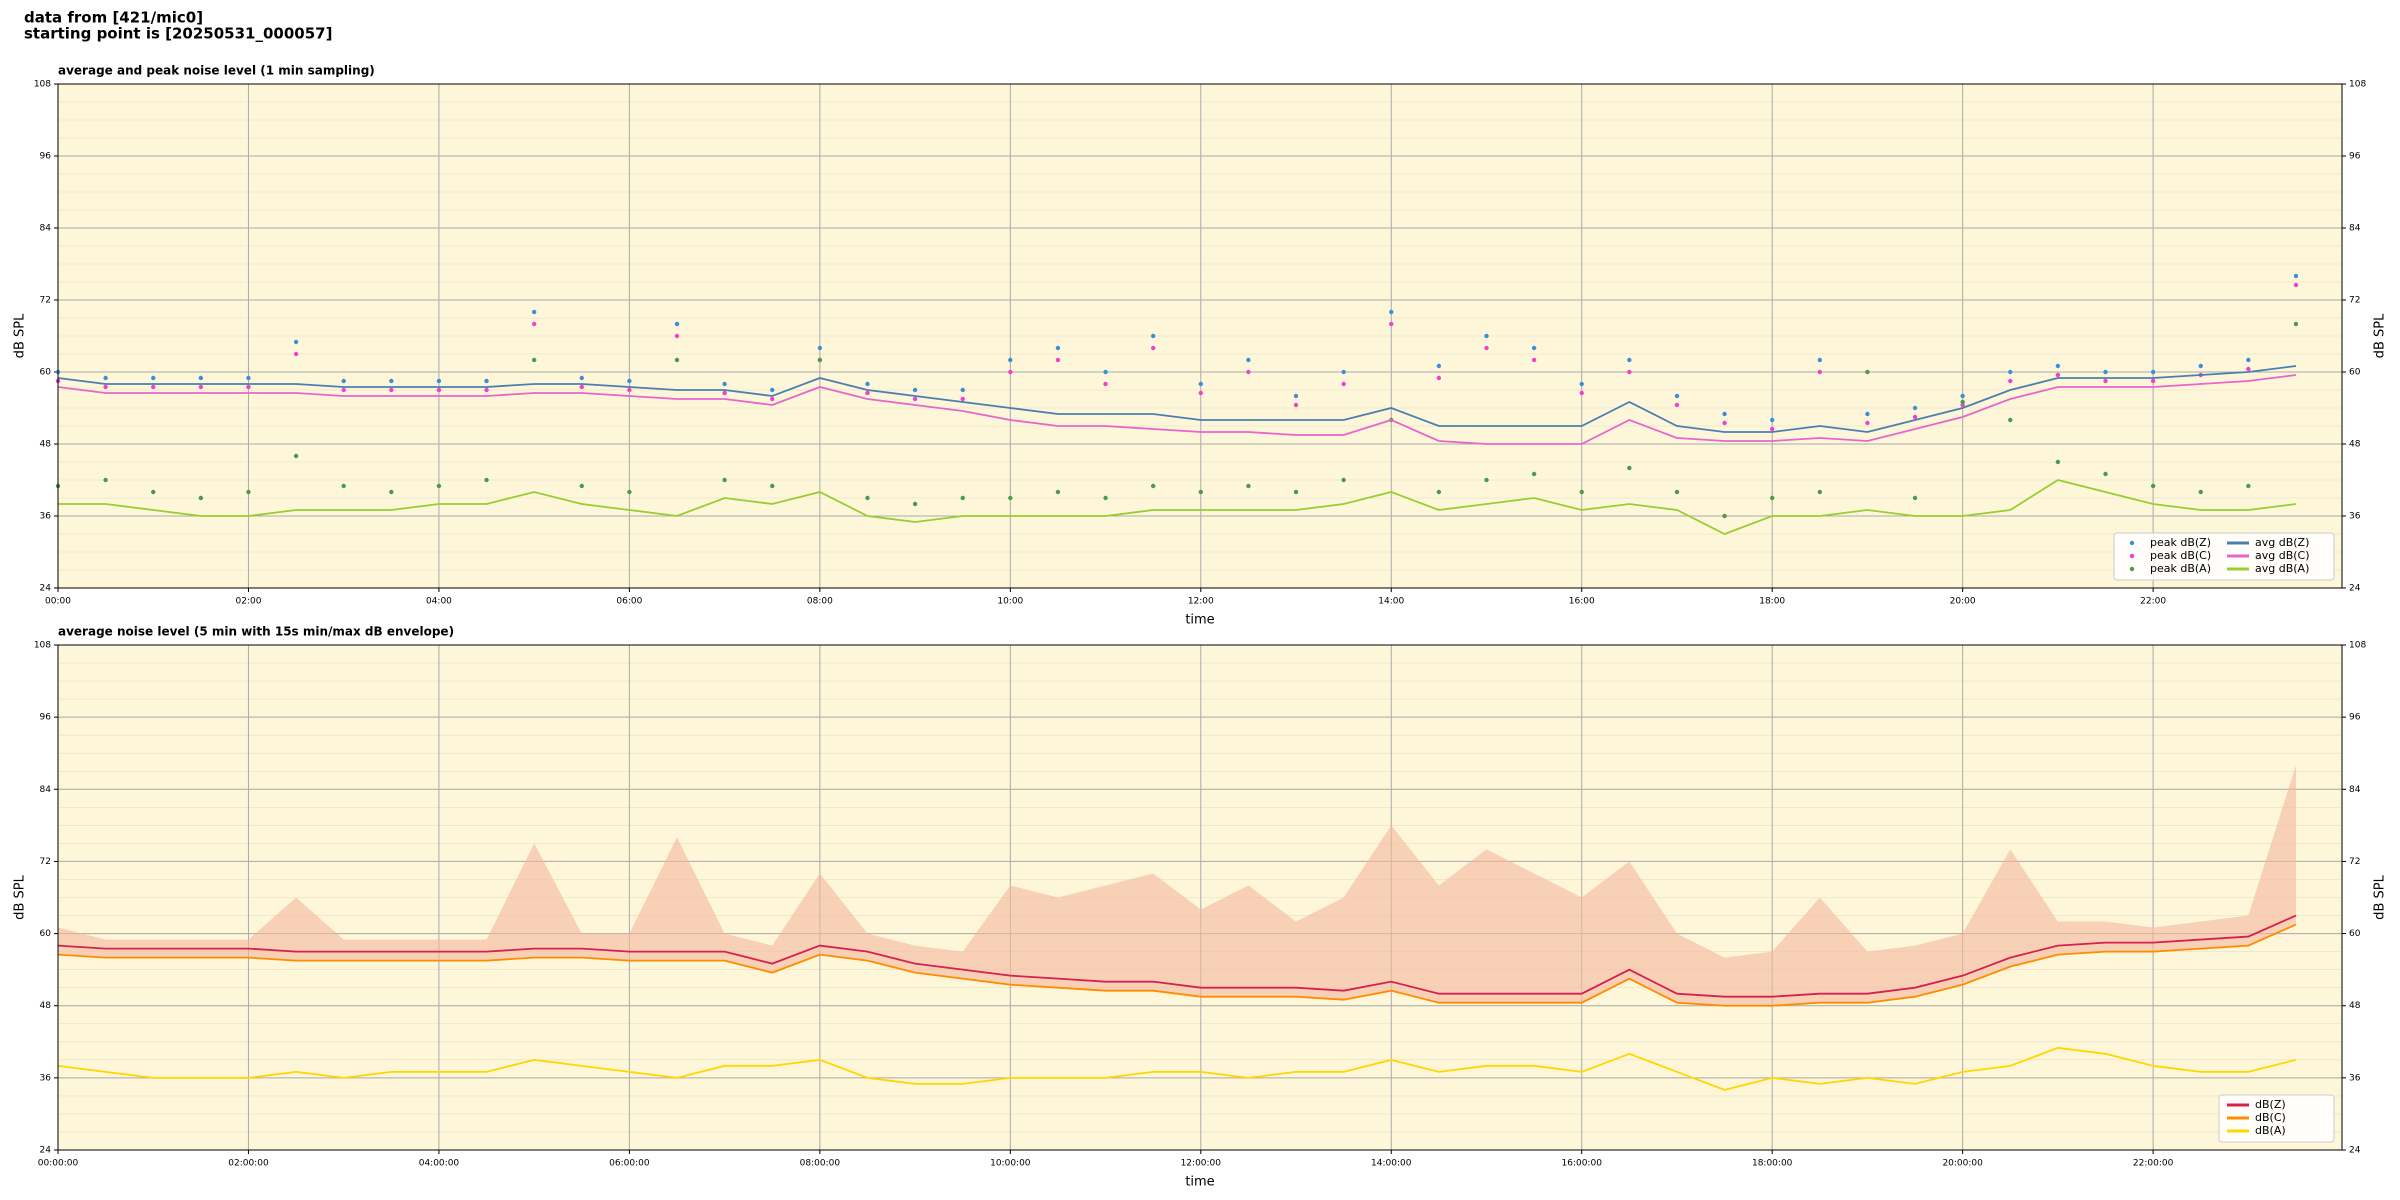  What do you see at coordinates (1962, 1164) in the screenshot?
I see `x-tick-label: 20:00:00` at bounding box center [1962, 1164].